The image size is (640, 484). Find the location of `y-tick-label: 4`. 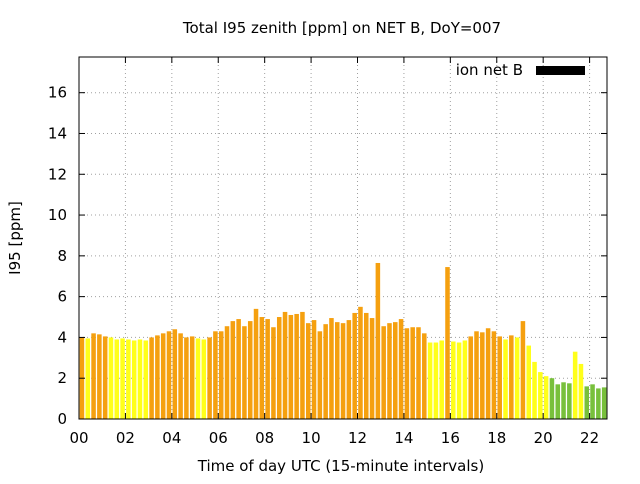

y-tick-label: 4 is located at coordinates (62, 337).